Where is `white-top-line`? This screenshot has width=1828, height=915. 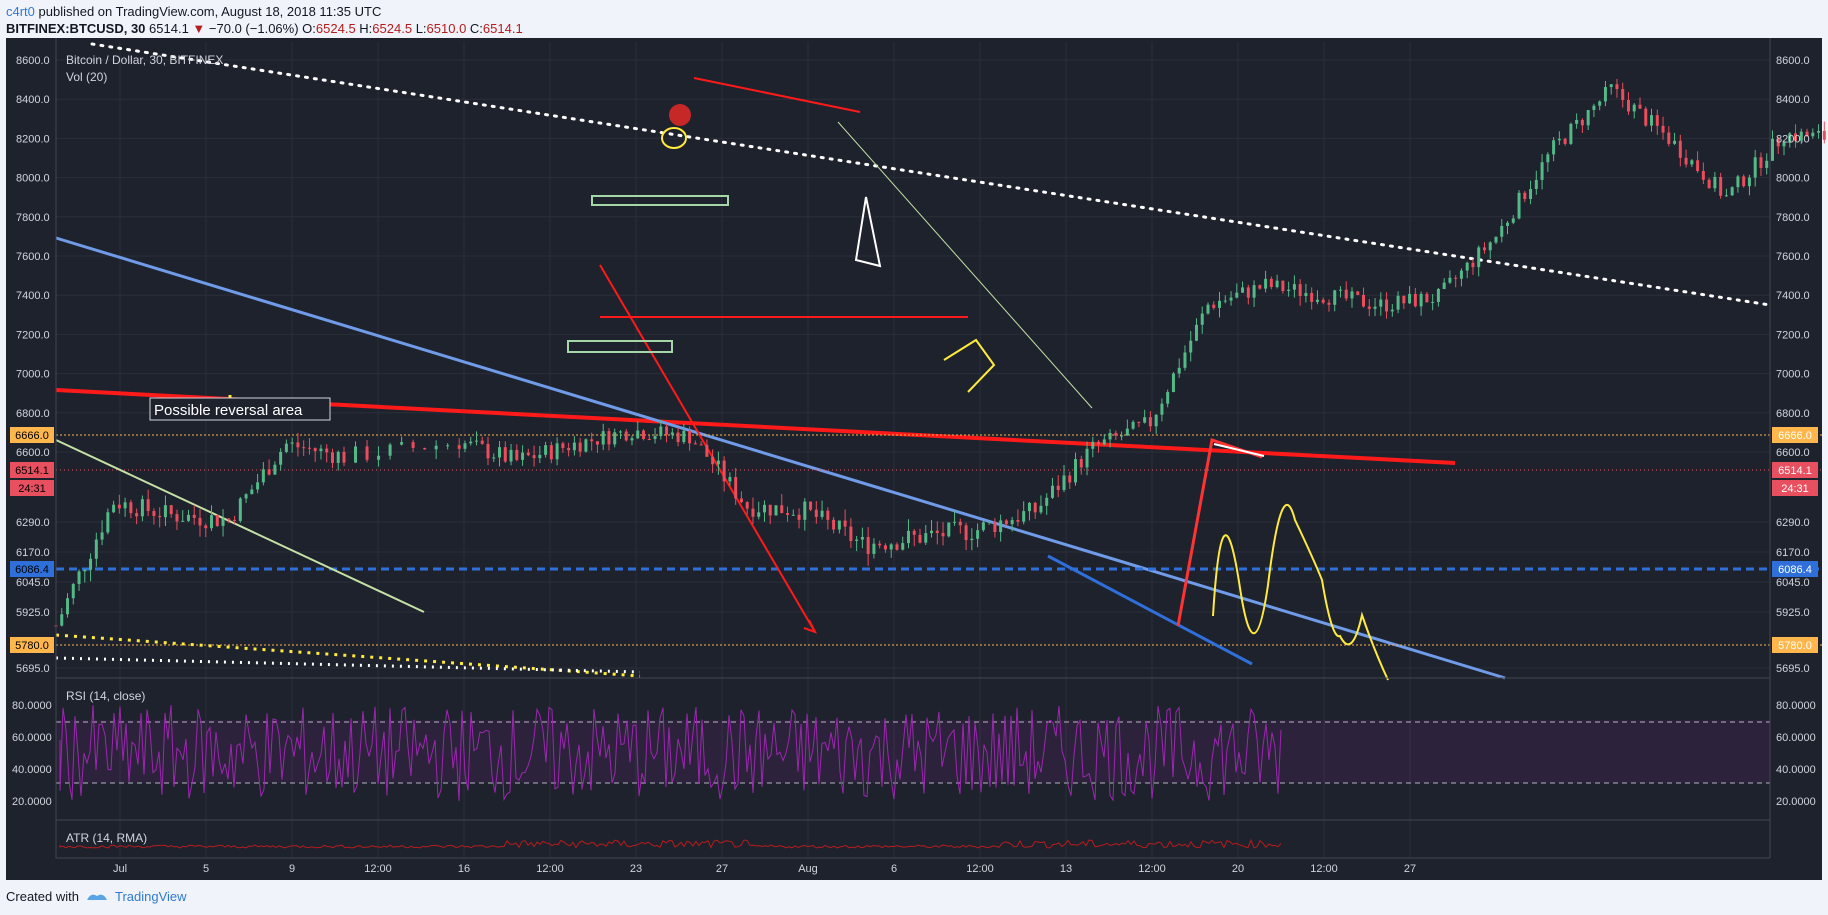 white-top-line is located at coordinates (1239, 450).